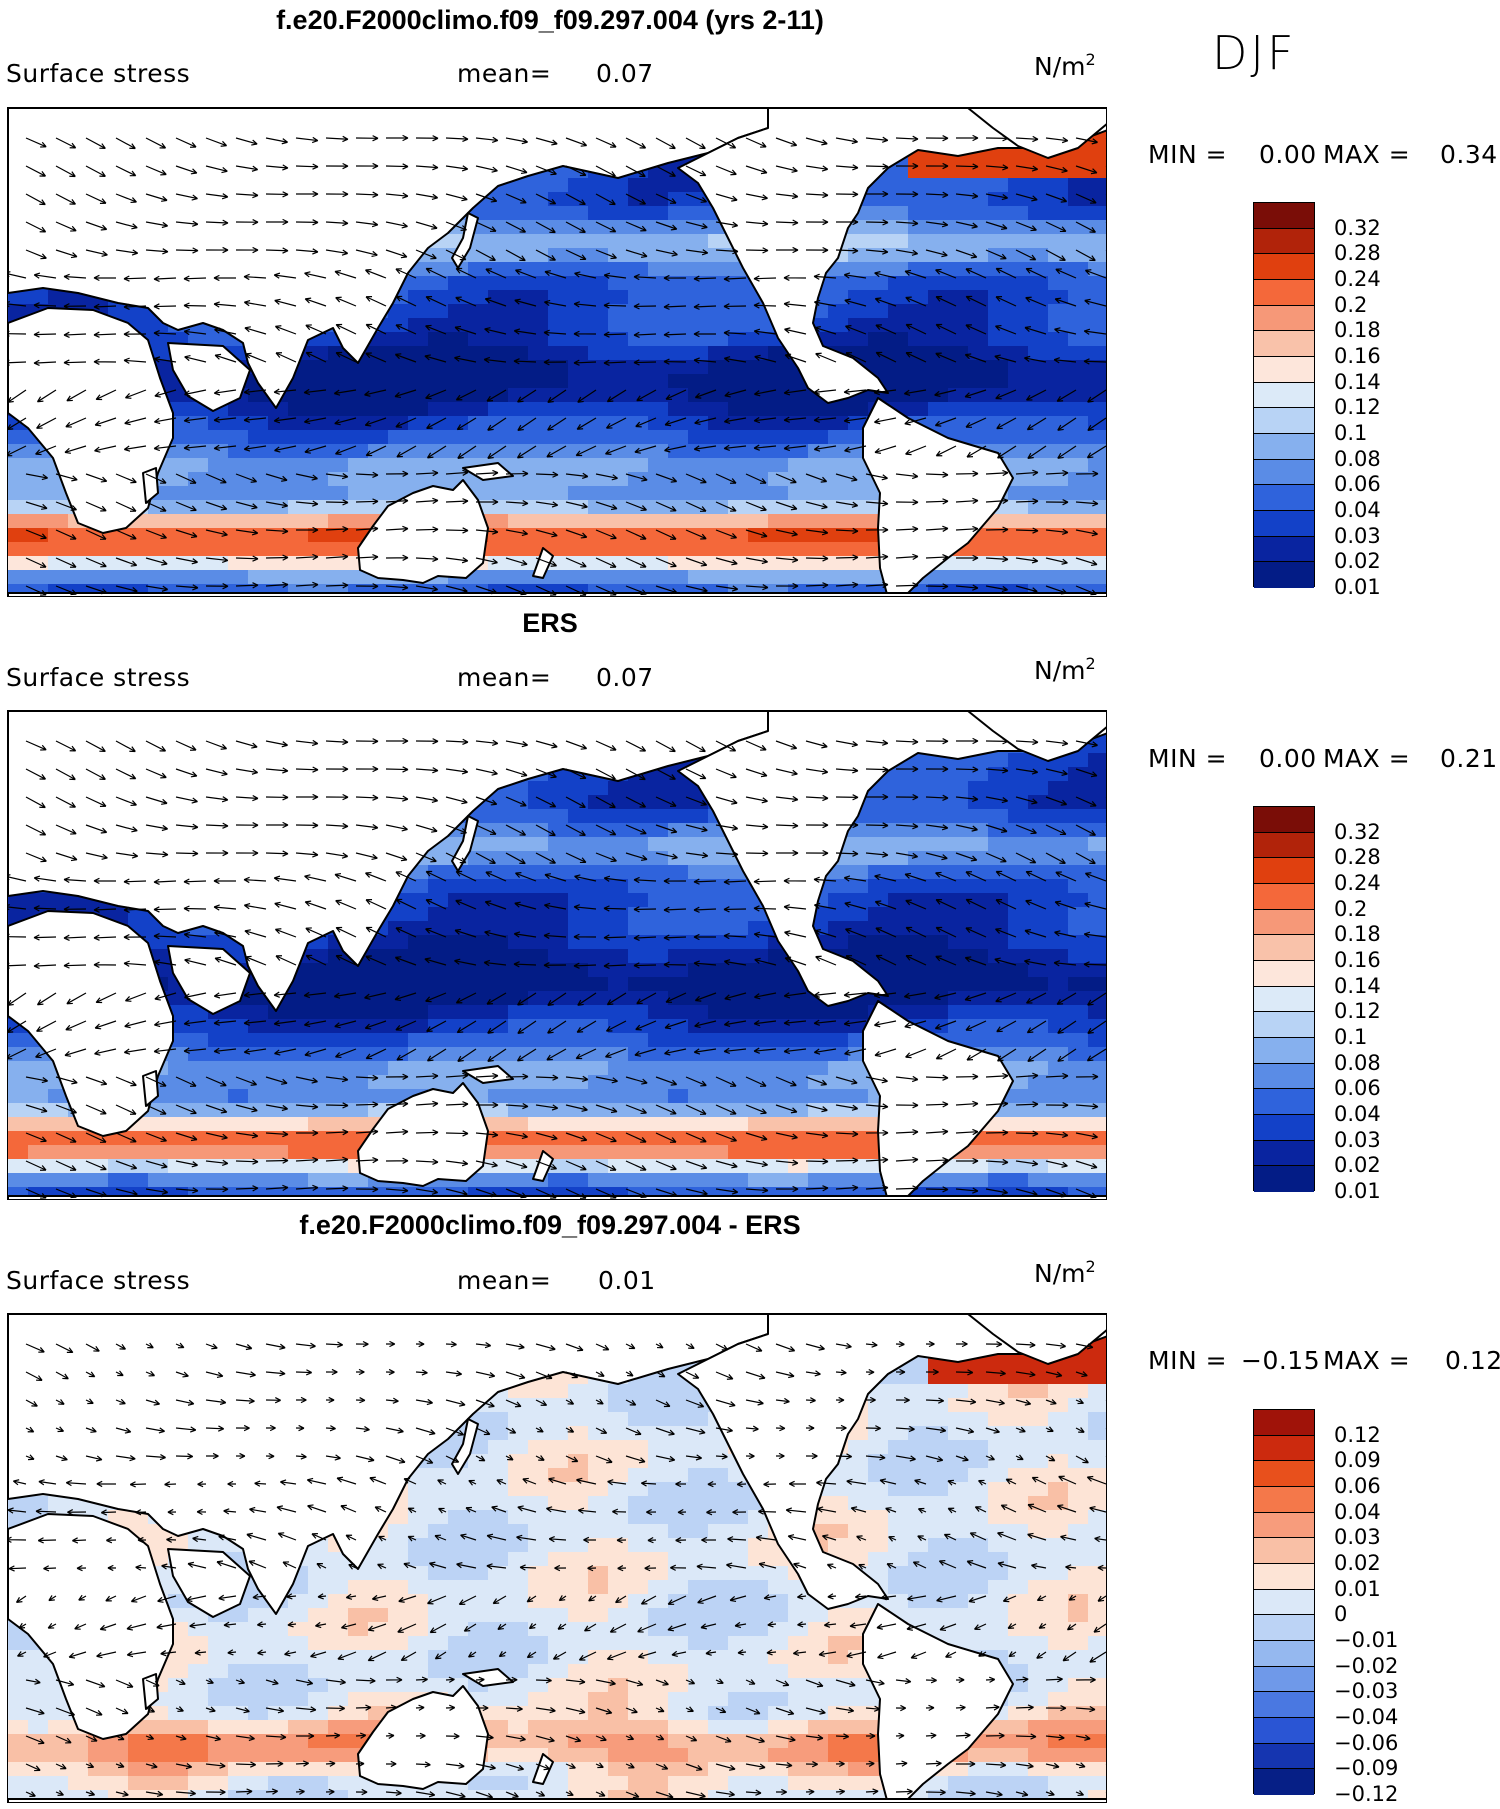  I want to click on colorbar-tick-label: −0.06, so click(1366, 1742).